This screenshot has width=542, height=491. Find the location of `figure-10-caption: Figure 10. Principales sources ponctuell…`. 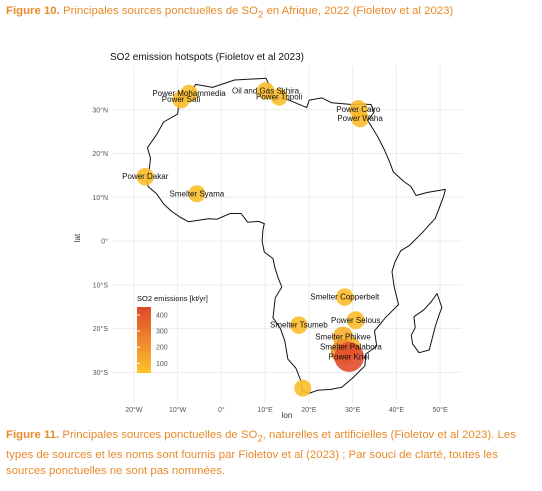

figure-10-caption: Figure 10. Principales sources ponctuell… is located at coordinates (271, 13).